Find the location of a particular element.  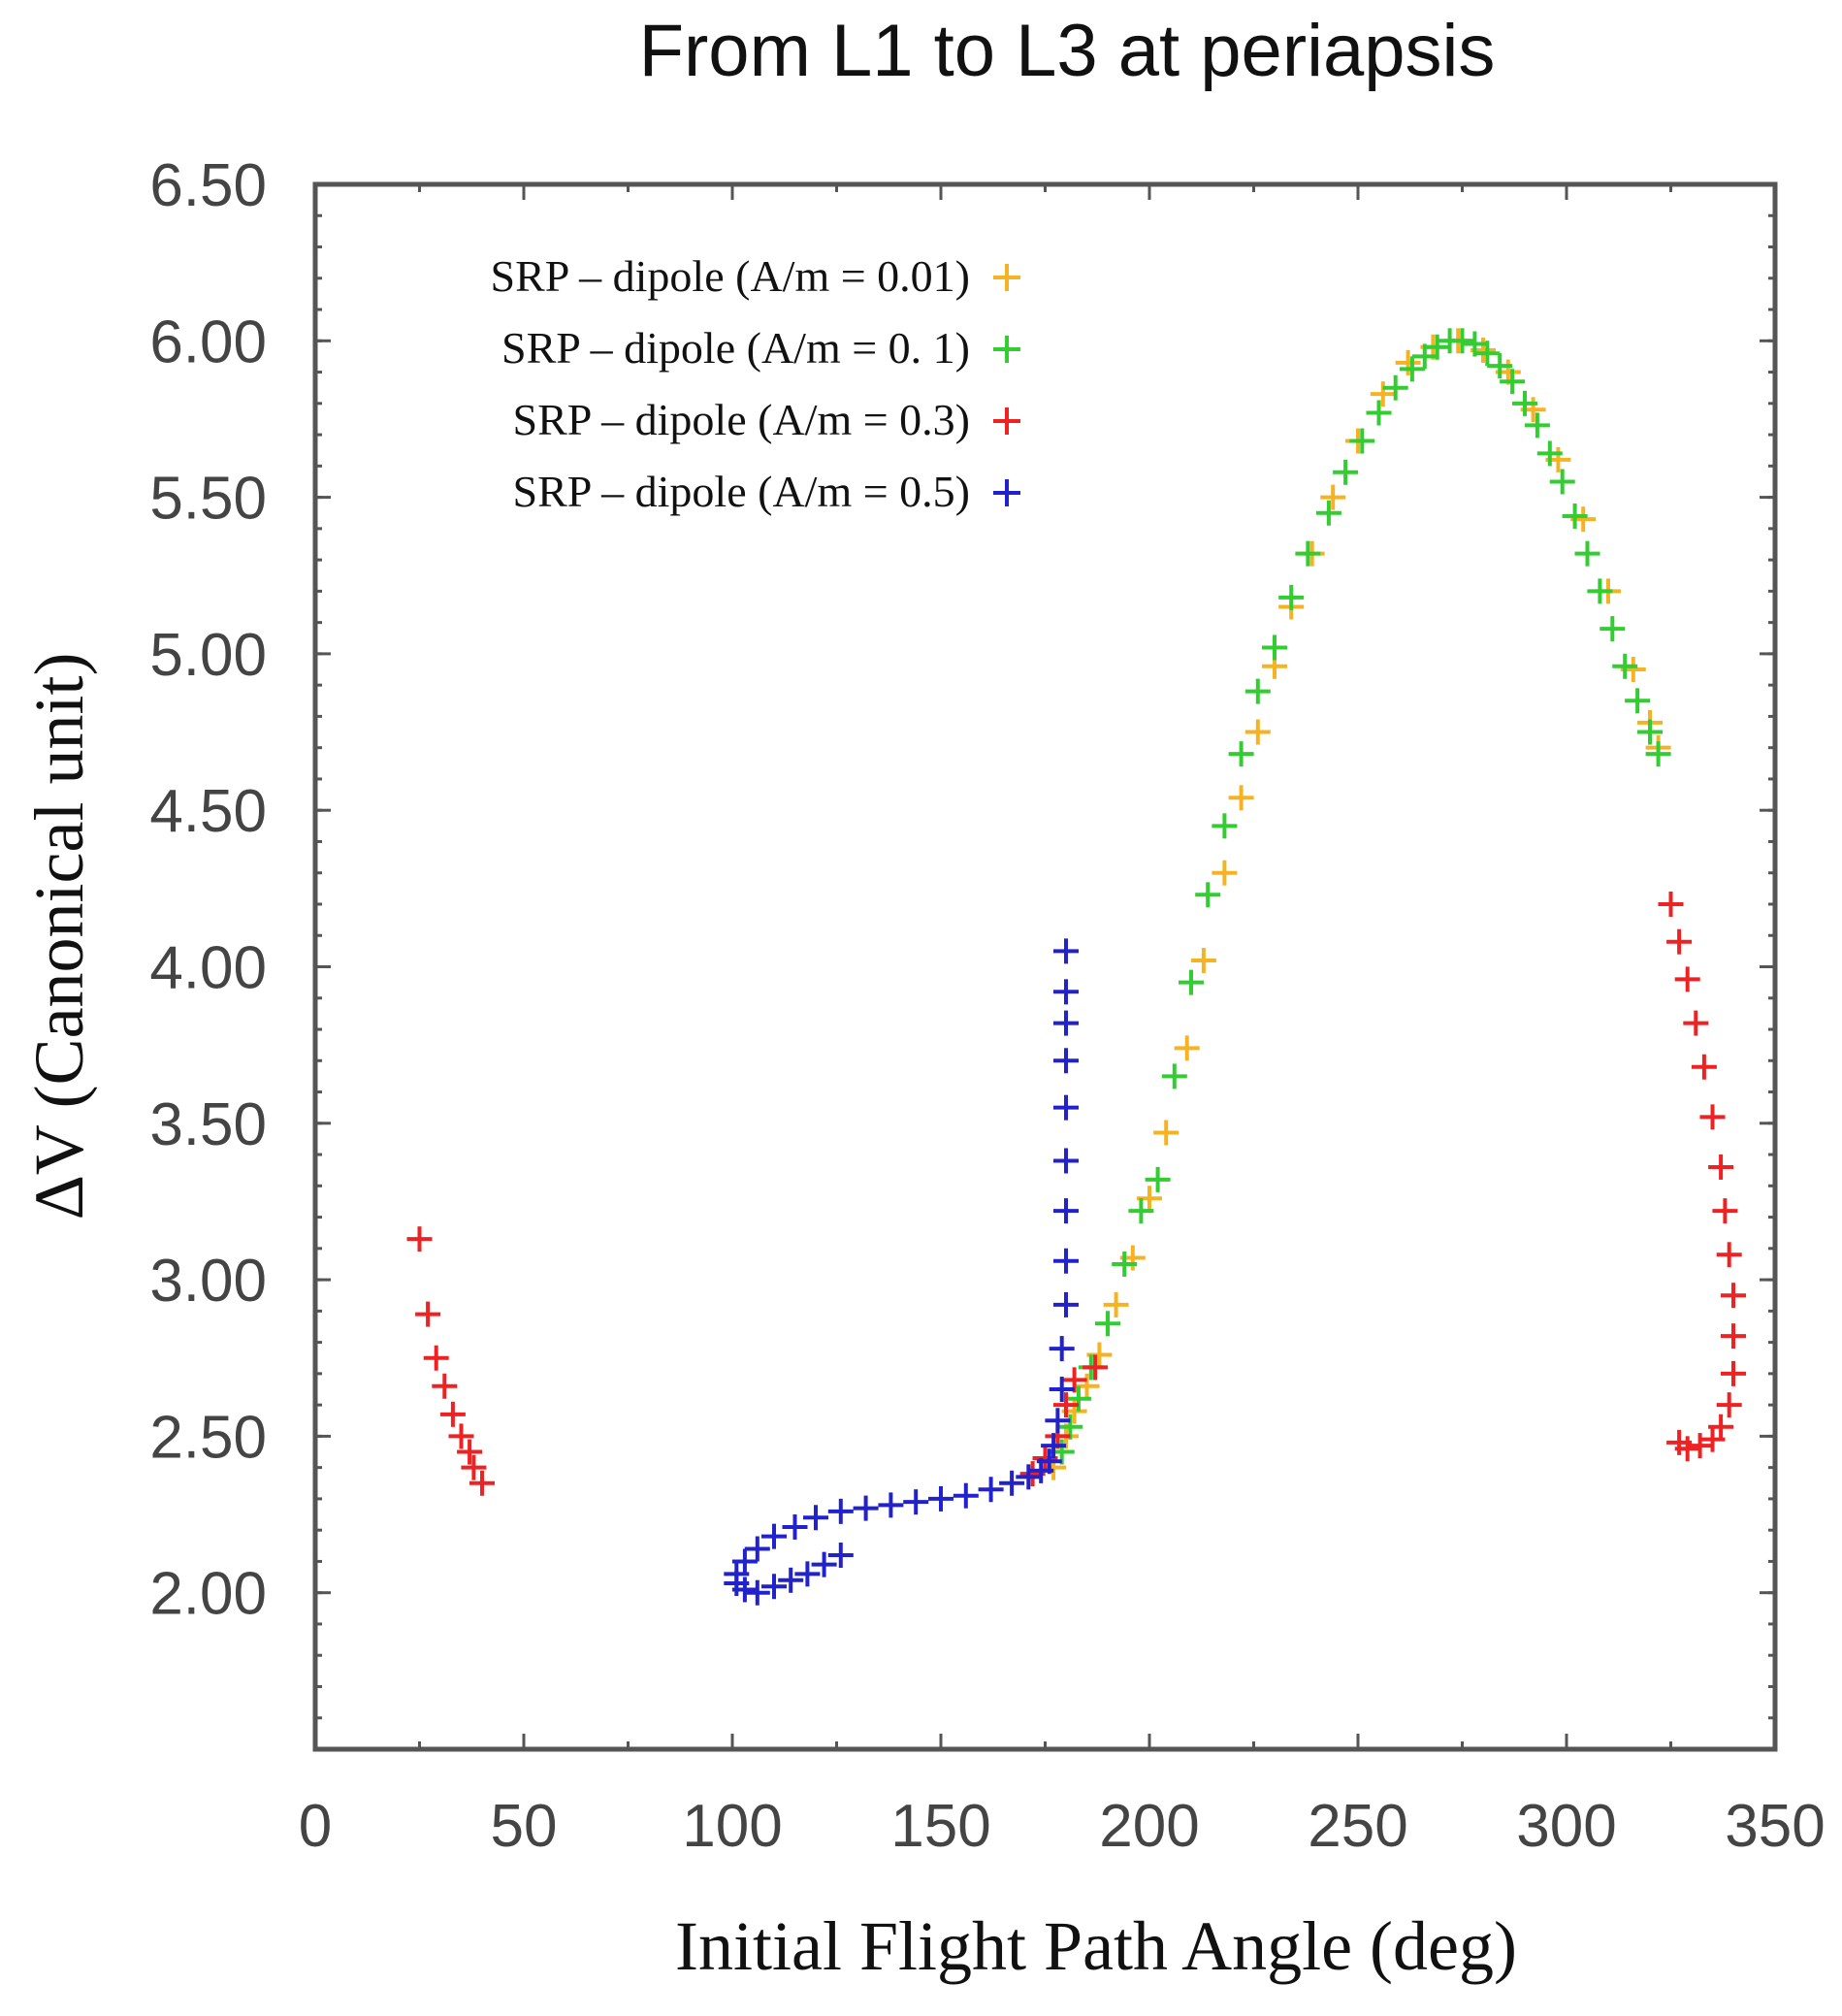

legend-label: SRP – dipole (A/m = 0.5) is located at coordinates (741, 491).